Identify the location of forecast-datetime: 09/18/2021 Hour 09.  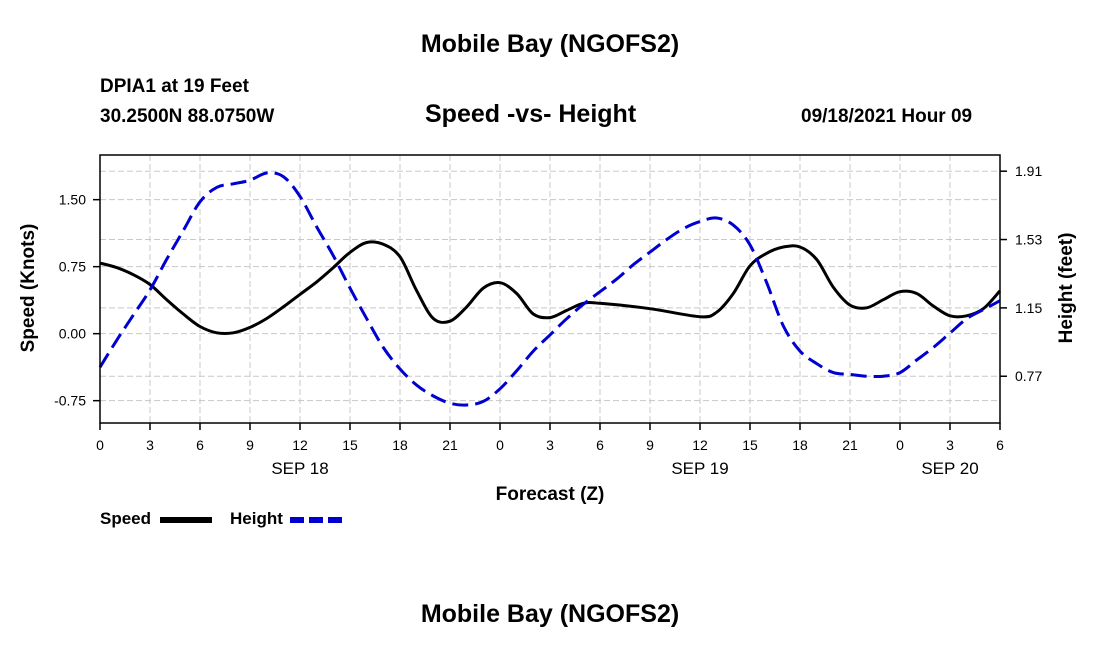
(887, 116).